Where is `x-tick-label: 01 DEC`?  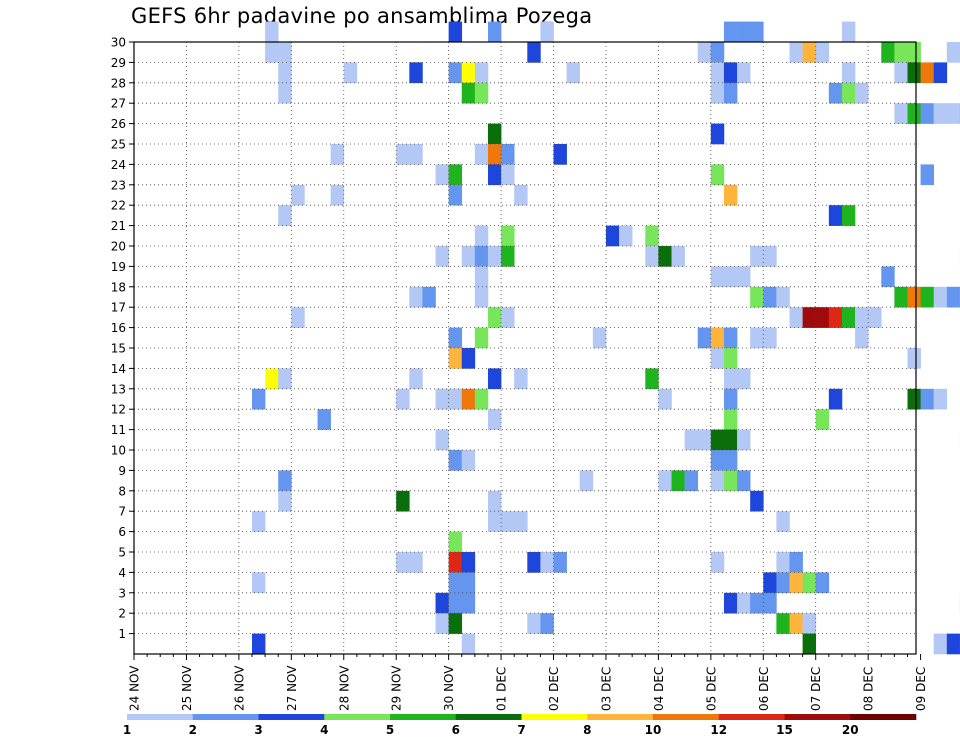
x-tick-label: 01 DEC is located at coordinates (502, 689).